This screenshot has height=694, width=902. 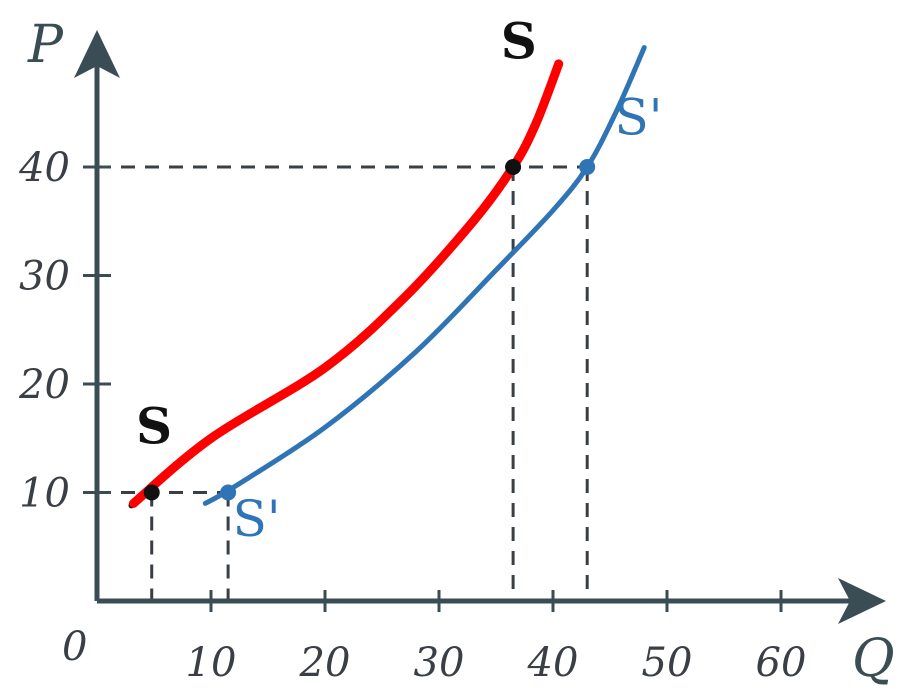 What do you see at coordinates (44, 277) in the screenshot?
I see `y-tick-label: 30` at bounding box center [44, 277].